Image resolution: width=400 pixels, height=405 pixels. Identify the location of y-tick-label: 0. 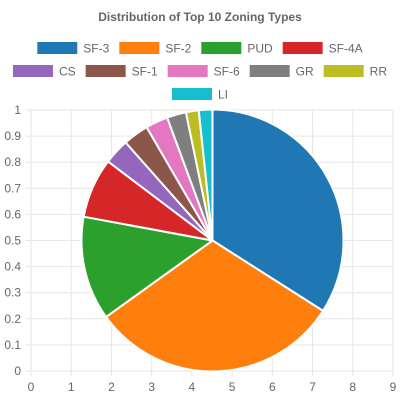
(17, 371).